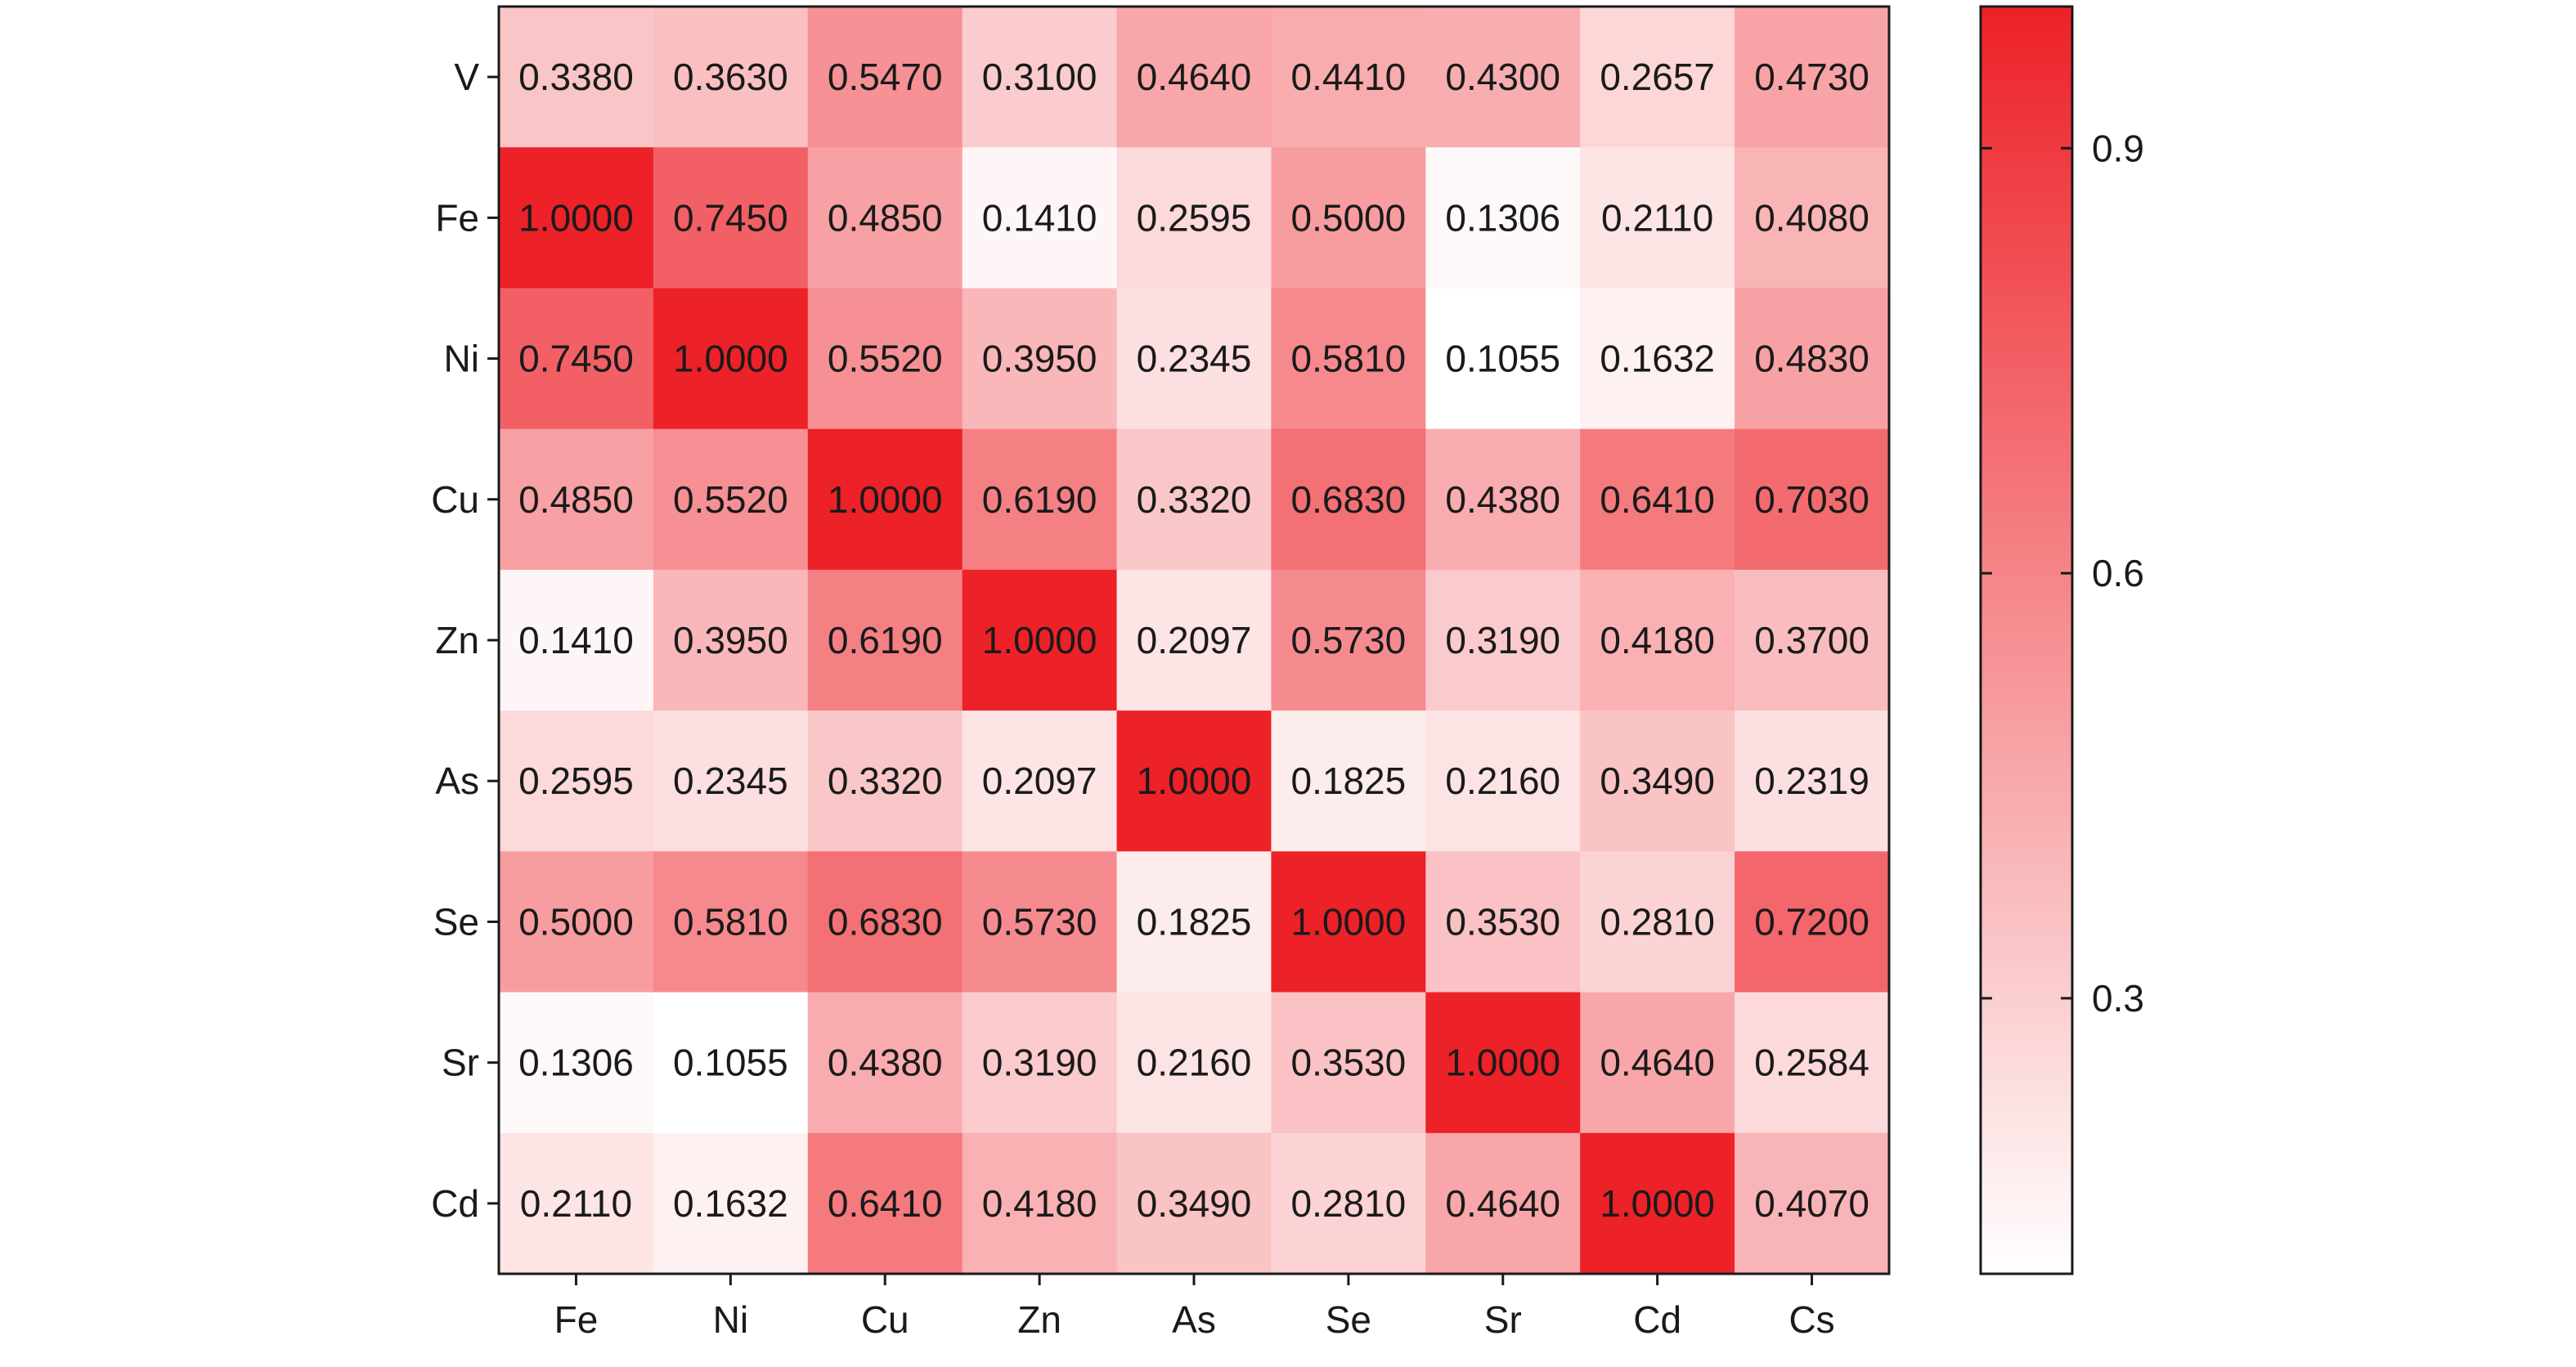  I want to click on heatmap-cell-fe-cd, so click(1657, 218).